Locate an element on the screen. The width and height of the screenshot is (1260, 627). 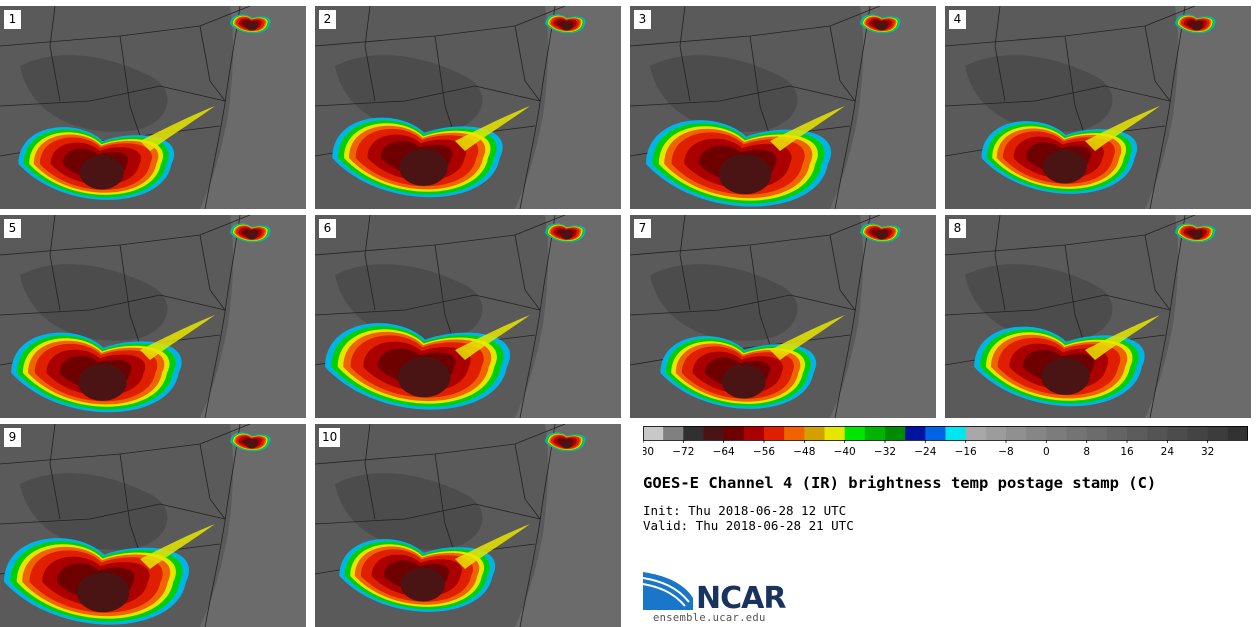
ensemble-member-panel: 5 is located at coordinates (153, 316).